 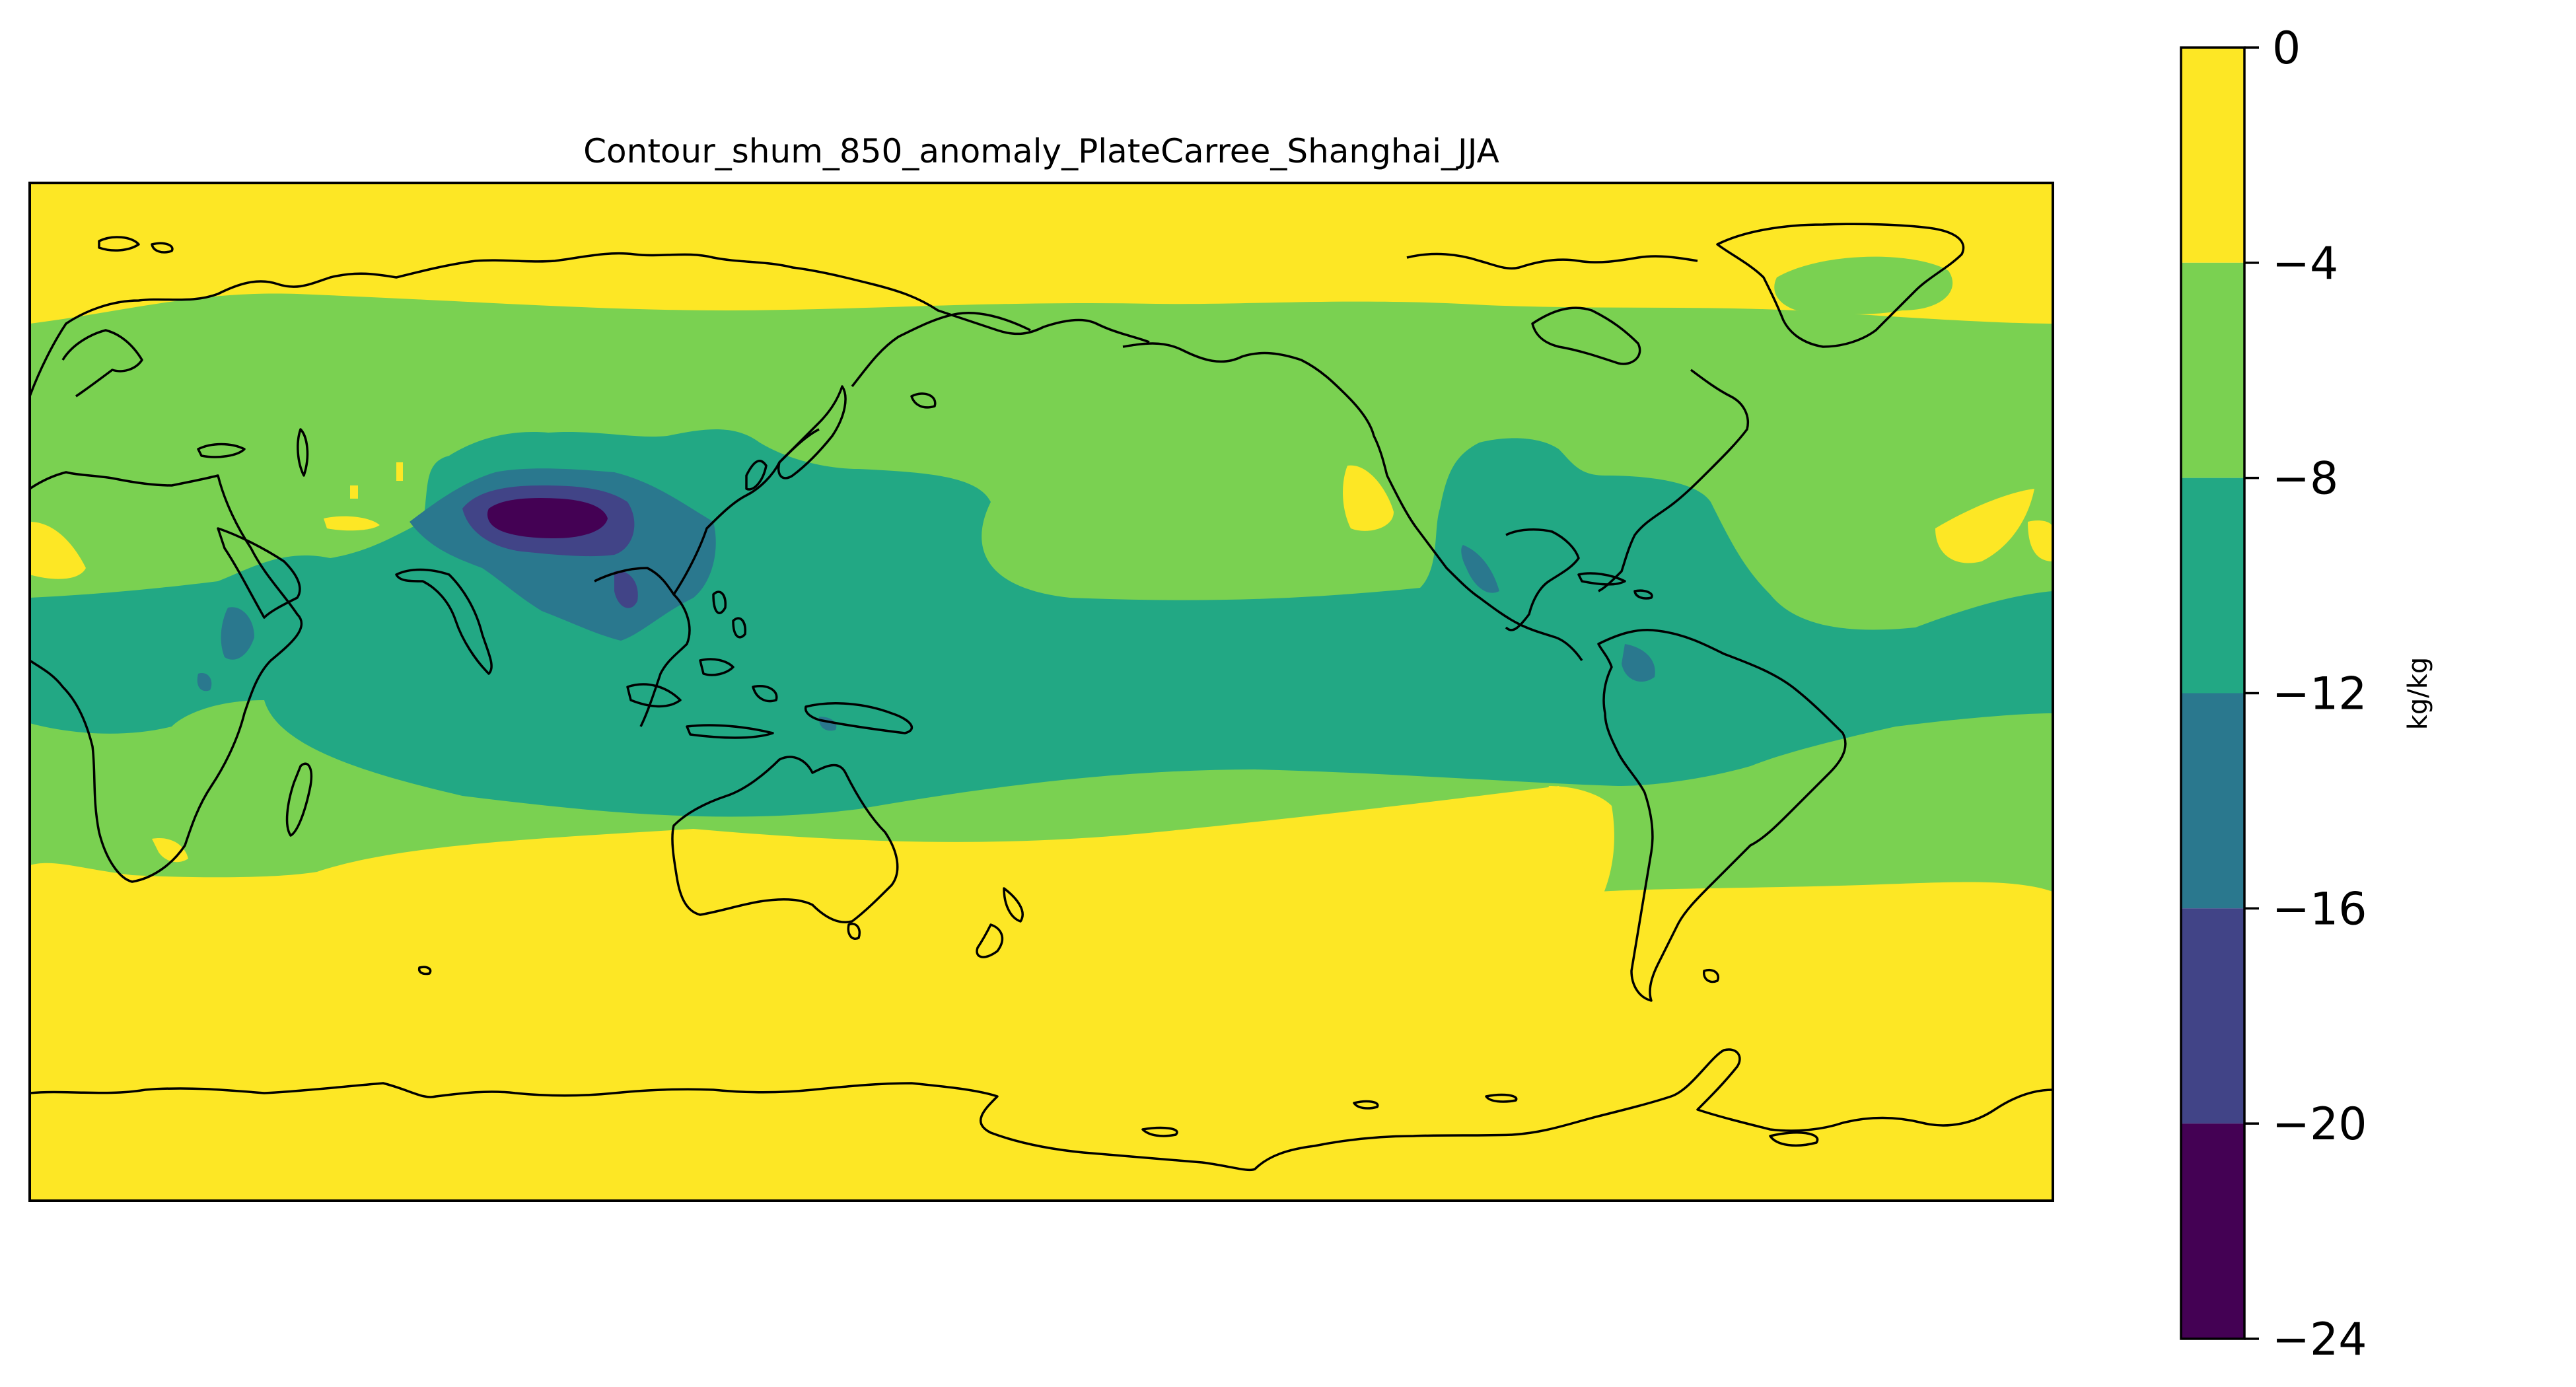 I want to click on colorbar: 0 −4 −8 −12 −16 −20 −24 kg/kg, so click(x=2307, y=694).